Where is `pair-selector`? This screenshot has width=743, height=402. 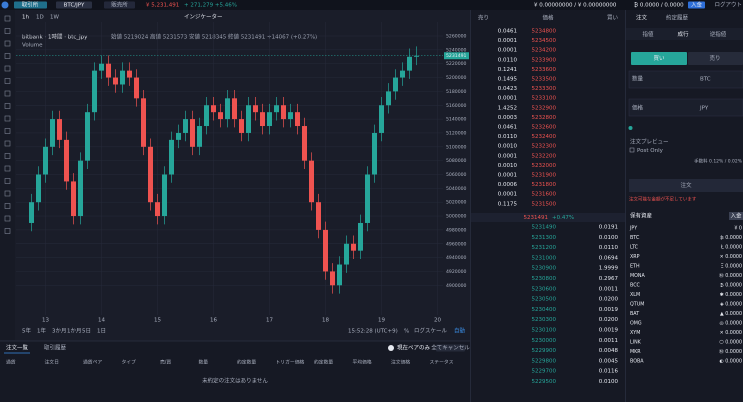 pair-selector is located at coordinates (74, 5).